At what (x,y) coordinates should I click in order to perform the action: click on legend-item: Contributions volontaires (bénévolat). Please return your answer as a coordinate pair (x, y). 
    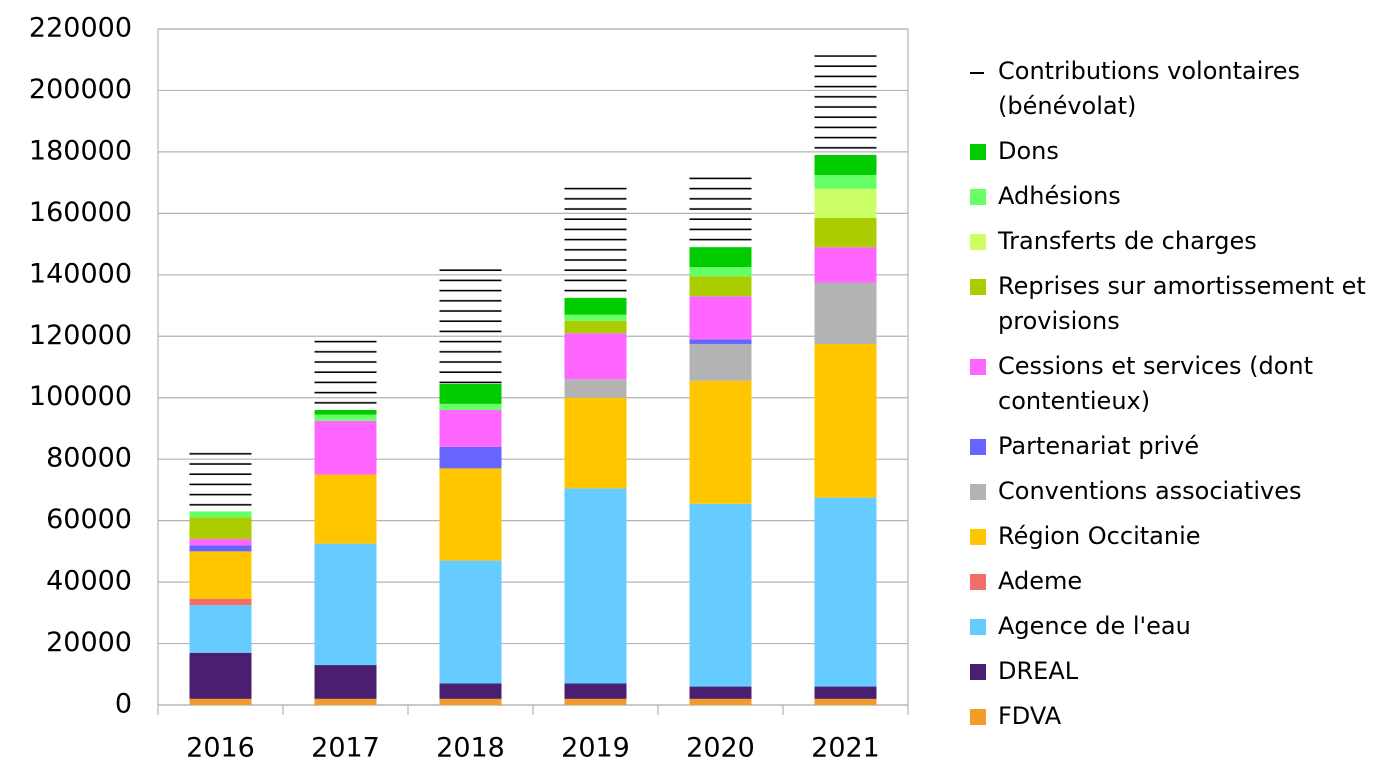
    Looking at the image, I should click on (1173, 89).